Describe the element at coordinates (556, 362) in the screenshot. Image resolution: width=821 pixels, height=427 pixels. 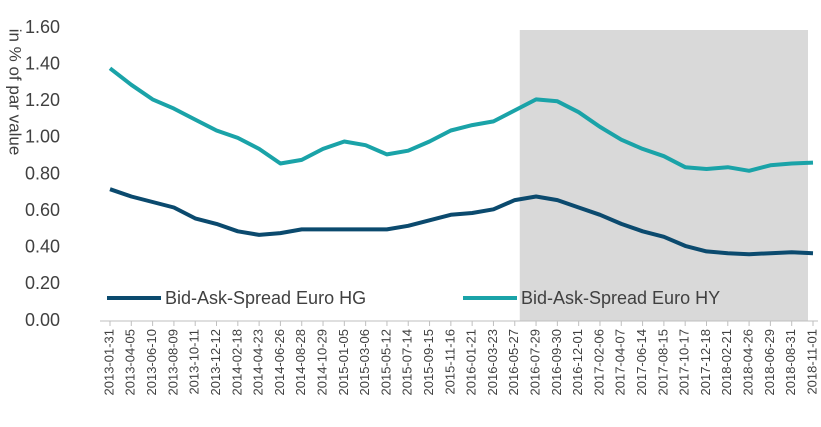
I see `x-tick-label: 2016-09-30` at that location.